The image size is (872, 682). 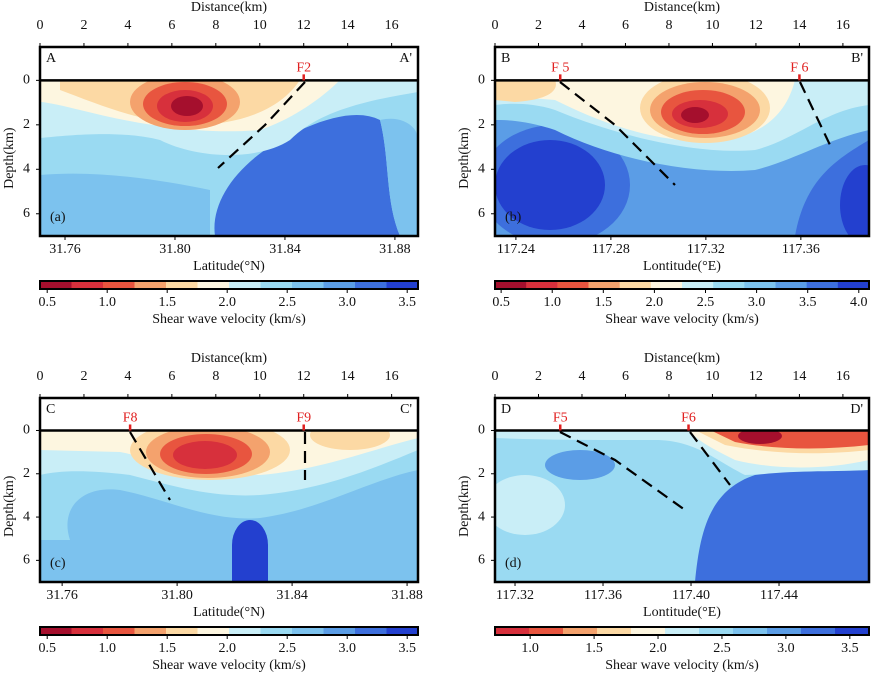 What do you see at coordinates (691, 595) in the screenshot?
I see `x-tick-label: 117.40` at bounding box center [691, 595].